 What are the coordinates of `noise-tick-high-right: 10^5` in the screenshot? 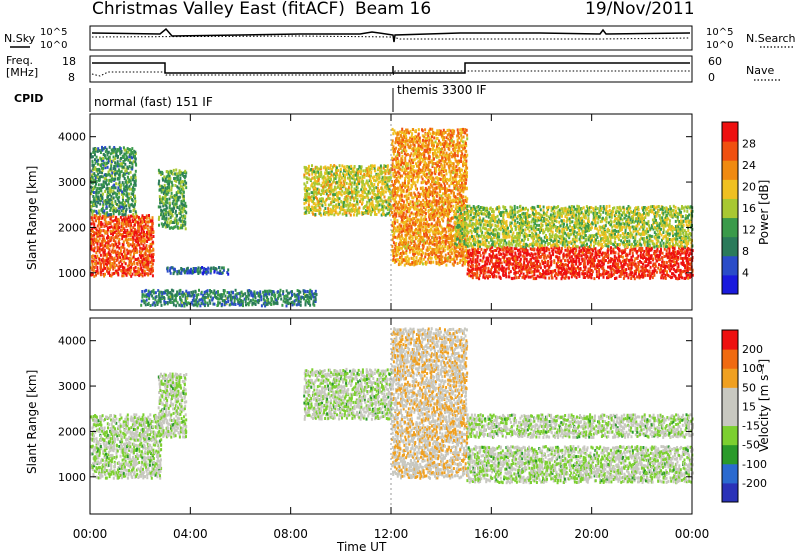 It's located at (719, 32).